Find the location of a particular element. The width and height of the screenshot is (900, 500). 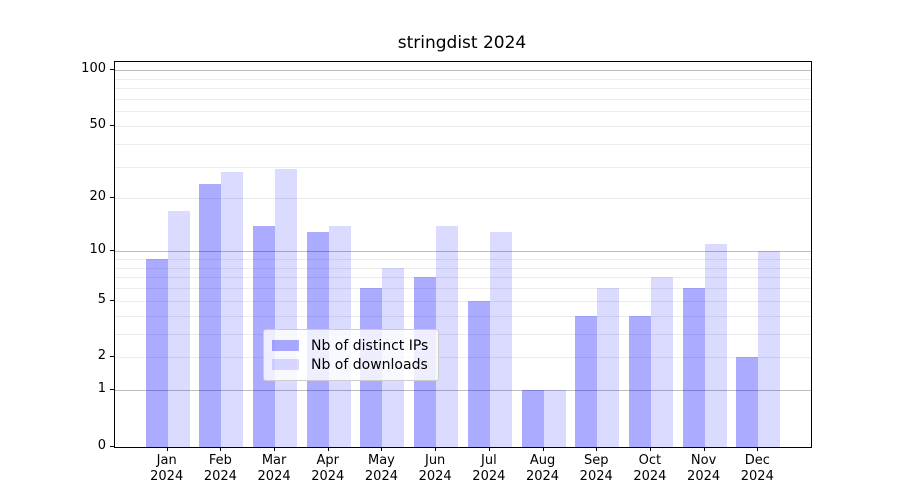

legend-label-downloads: Nb of downloads is located at coordinates (369, 364).